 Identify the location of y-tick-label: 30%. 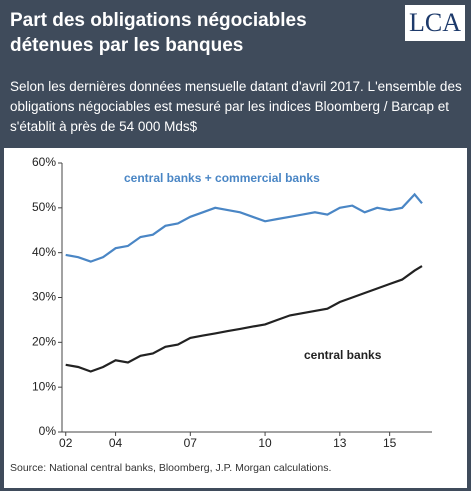
(44, 297).